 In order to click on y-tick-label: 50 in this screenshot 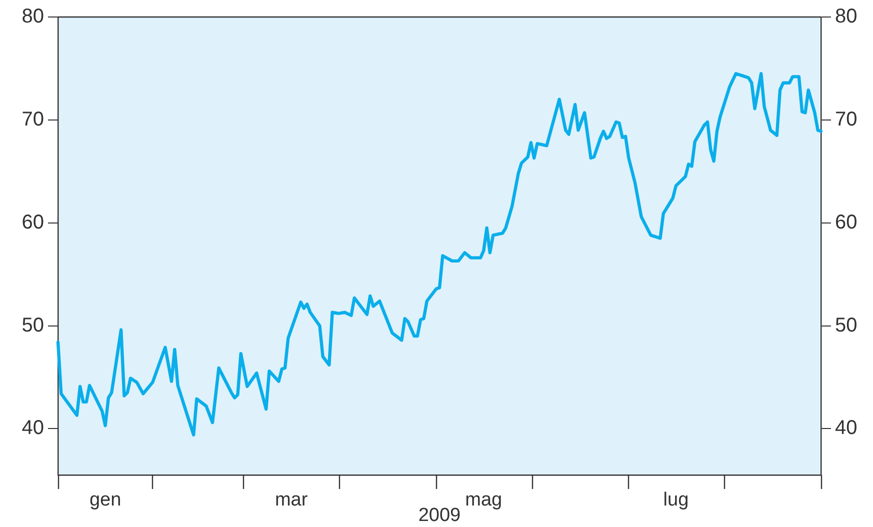, I will do `click(33, 325)`.